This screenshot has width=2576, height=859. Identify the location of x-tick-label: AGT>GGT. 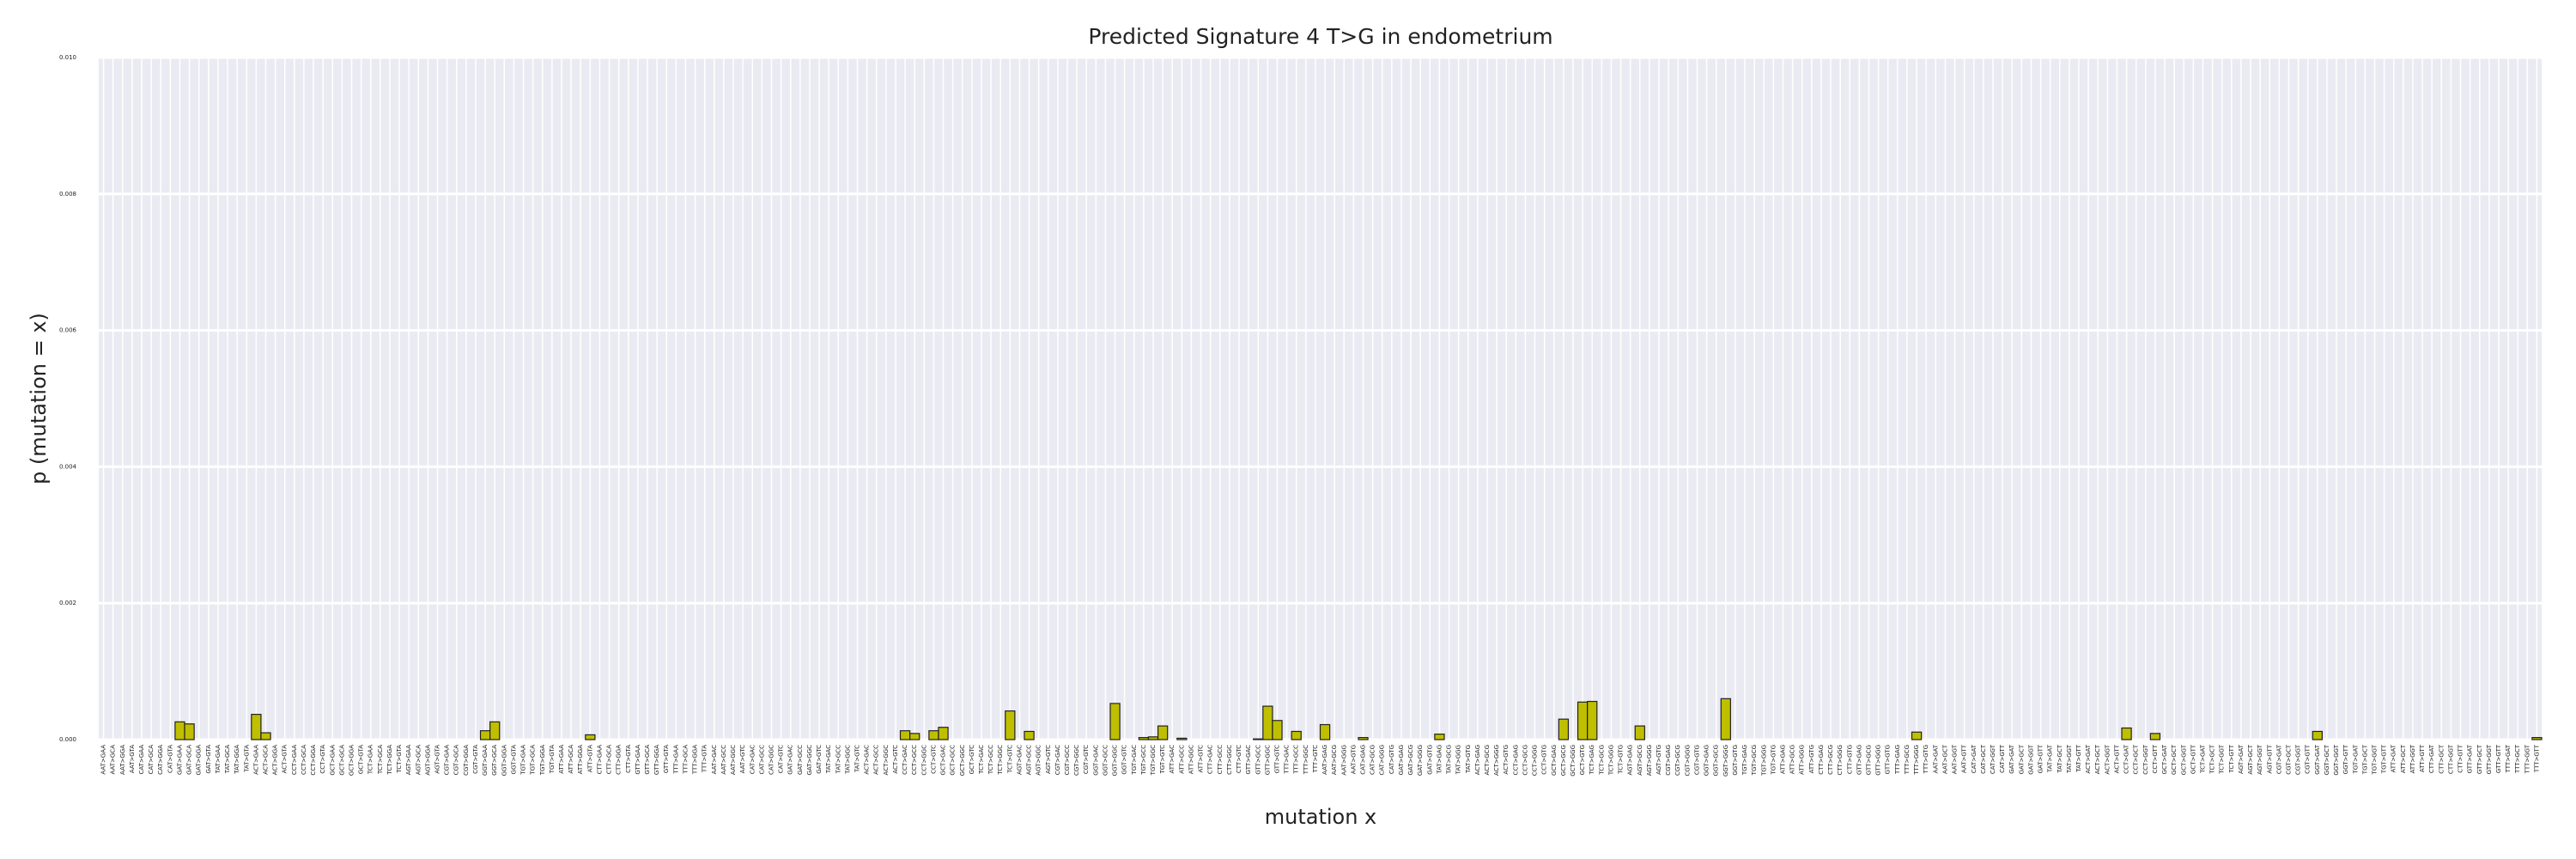
(2260, 760).